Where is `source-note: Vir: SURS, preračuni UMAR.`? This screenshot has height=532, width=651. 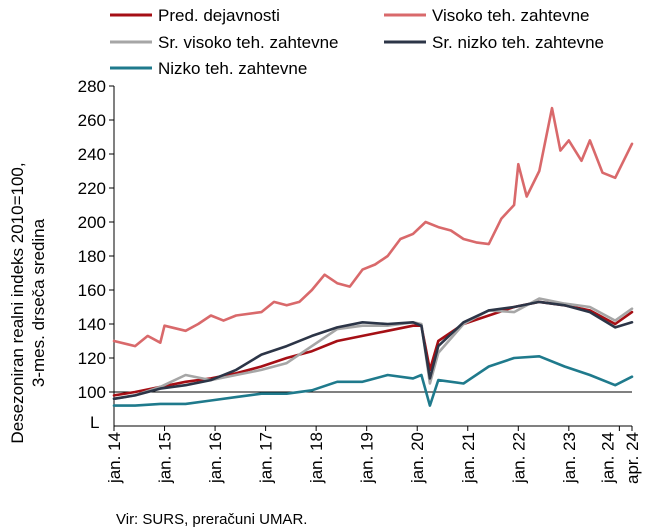
source-note: Vir: SURS, preračuni UMAR. is located at coordinates (211, 519).